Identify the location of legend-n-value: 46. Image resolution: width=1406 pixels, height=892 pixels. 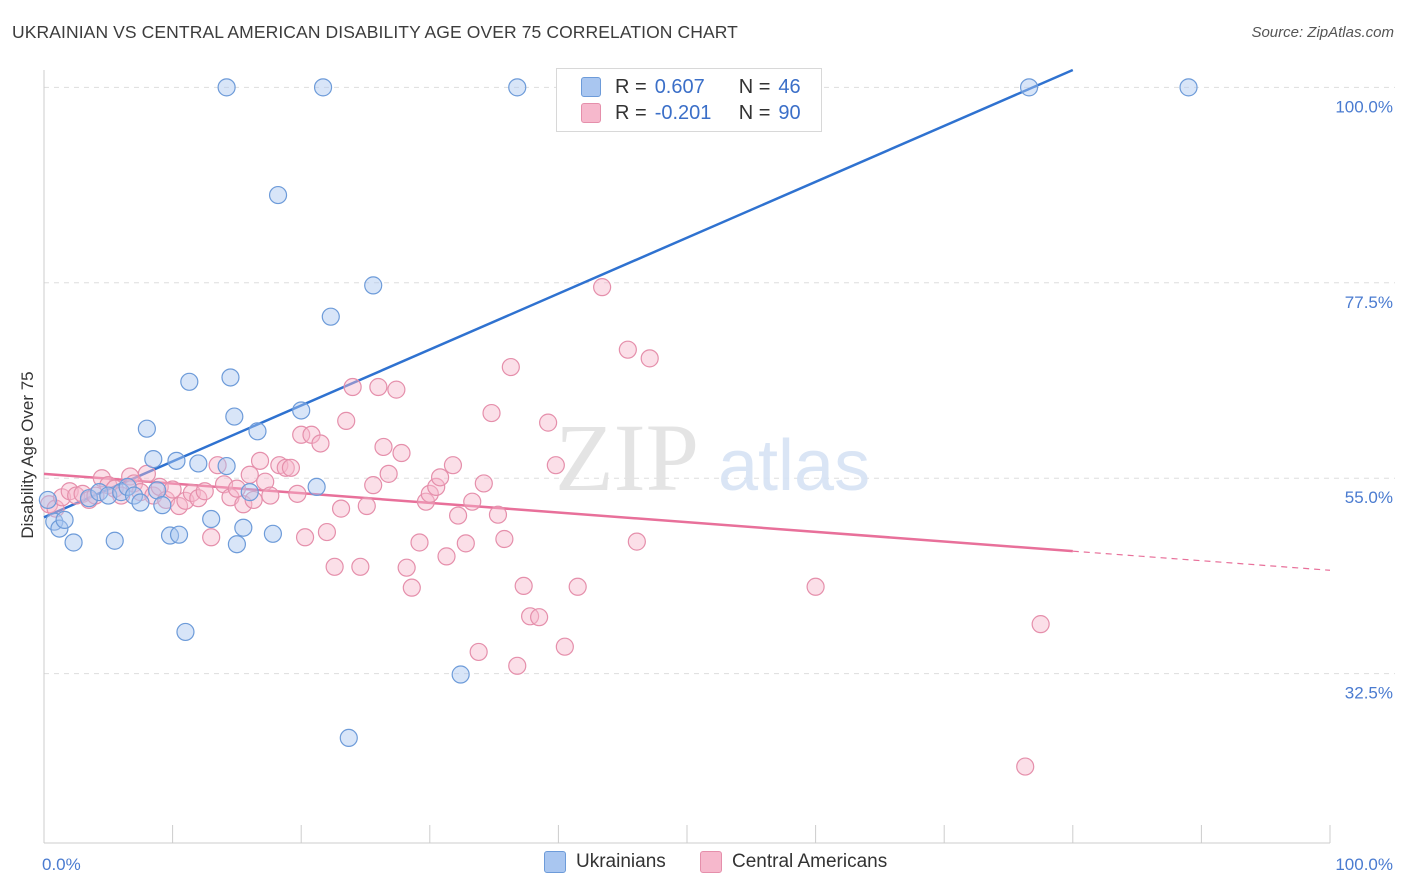
(789, 86).